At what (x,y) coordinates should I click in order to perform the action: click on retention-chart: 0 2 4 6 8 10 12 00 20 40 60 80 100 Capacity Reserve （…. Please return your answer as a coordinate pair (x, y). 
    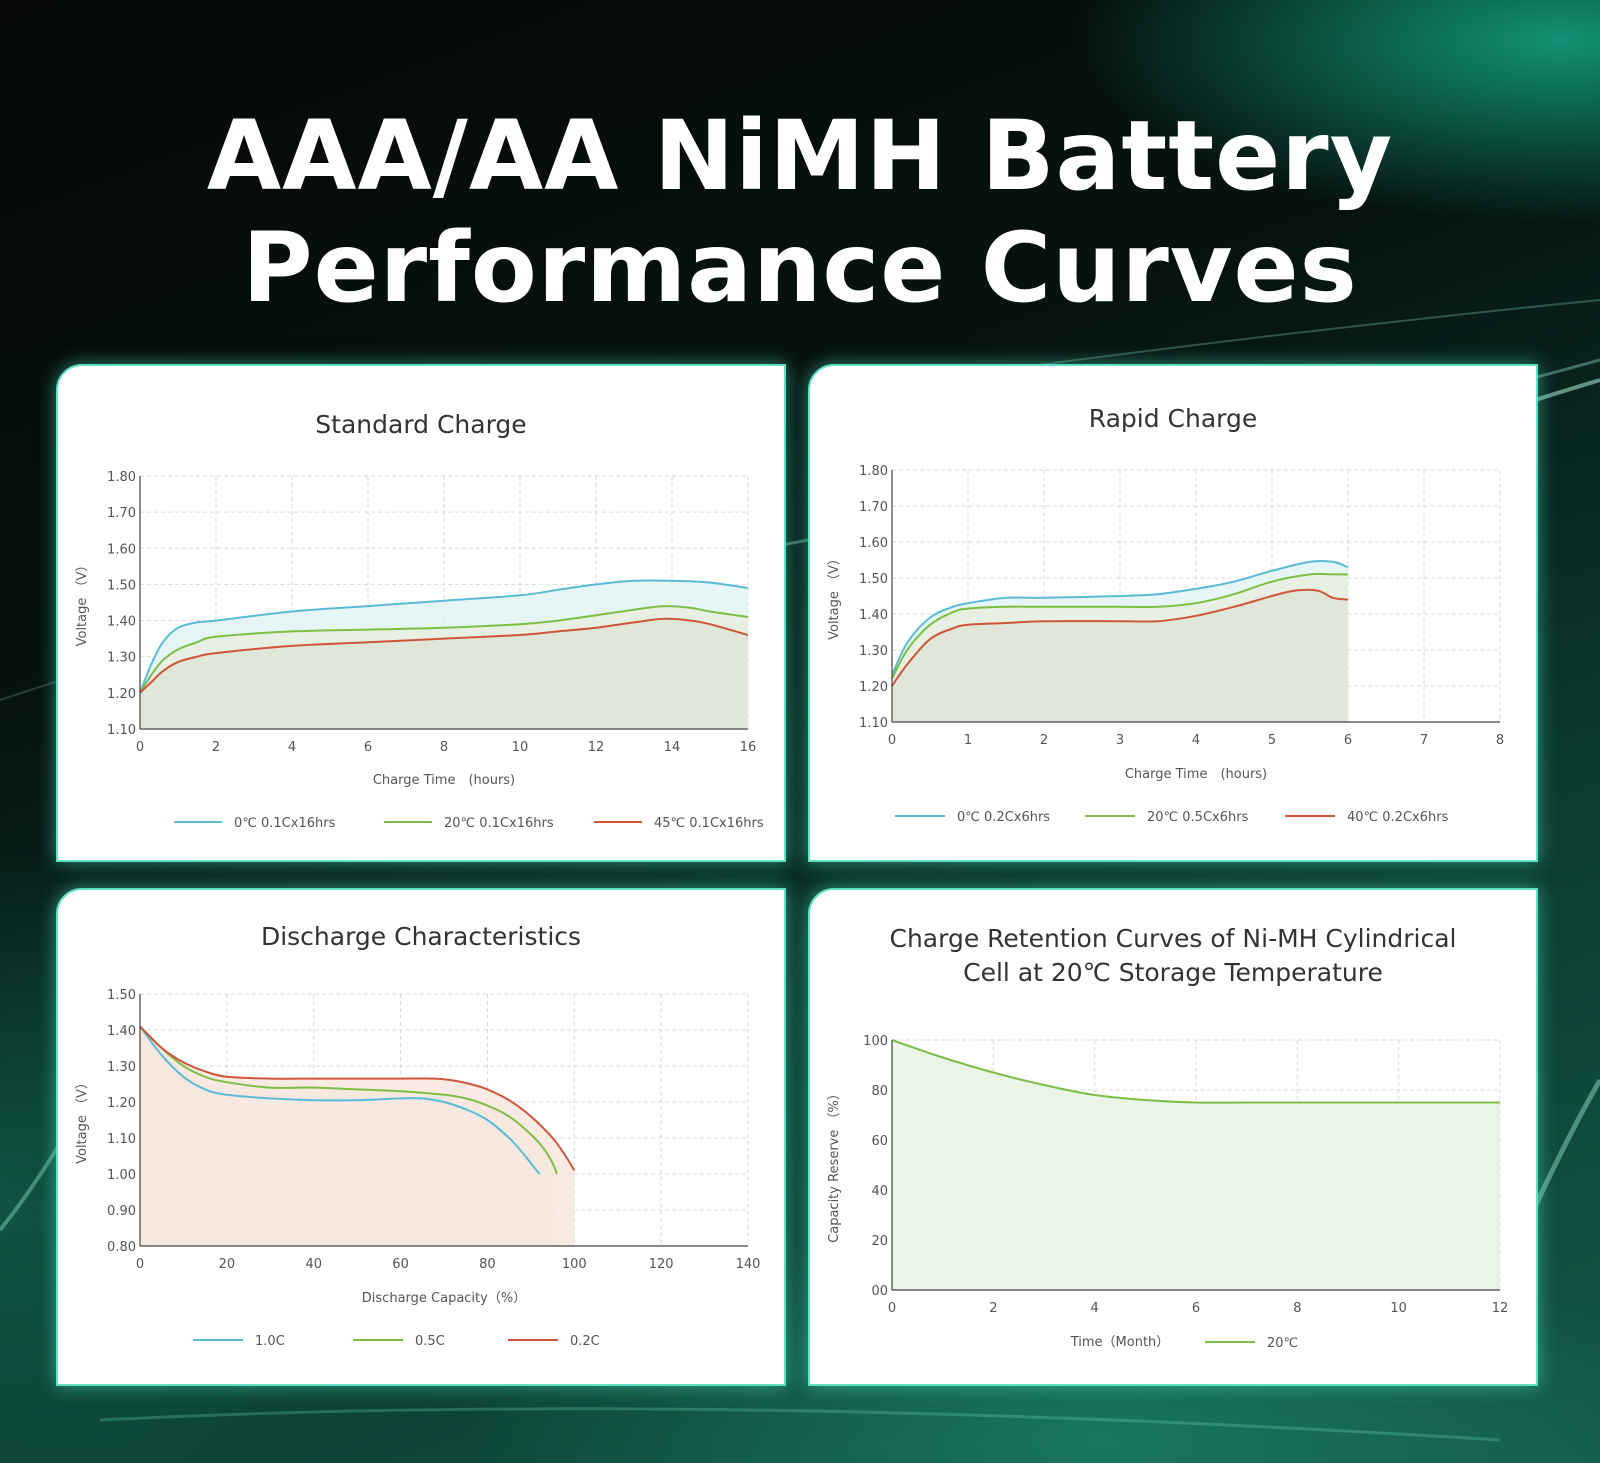
    Looking at the image, I should click on (1168, 1192).